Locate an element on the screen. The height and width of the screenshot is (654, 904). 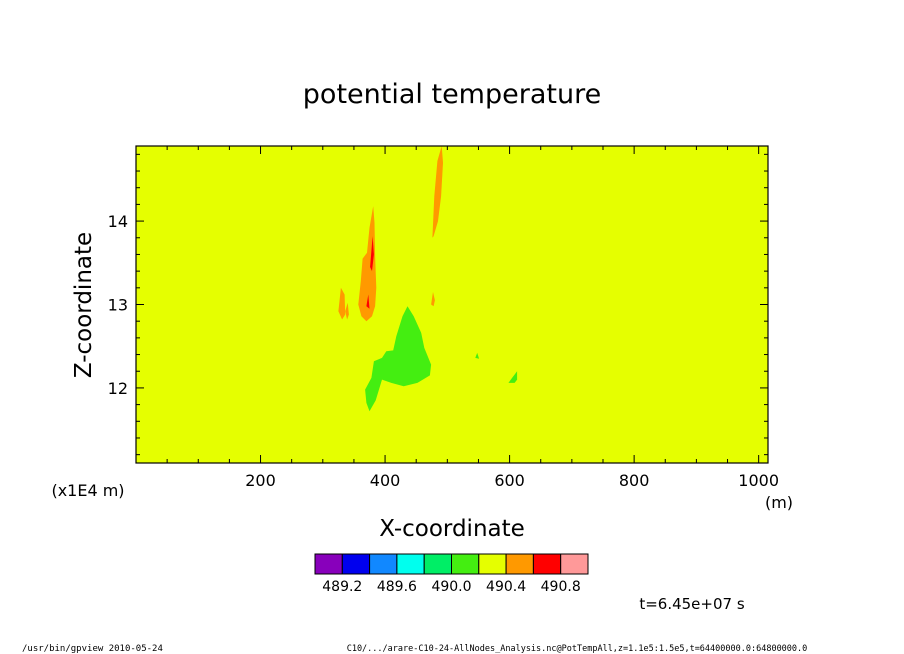
x-tick-label: 200 is located at coordinates (260, 480).